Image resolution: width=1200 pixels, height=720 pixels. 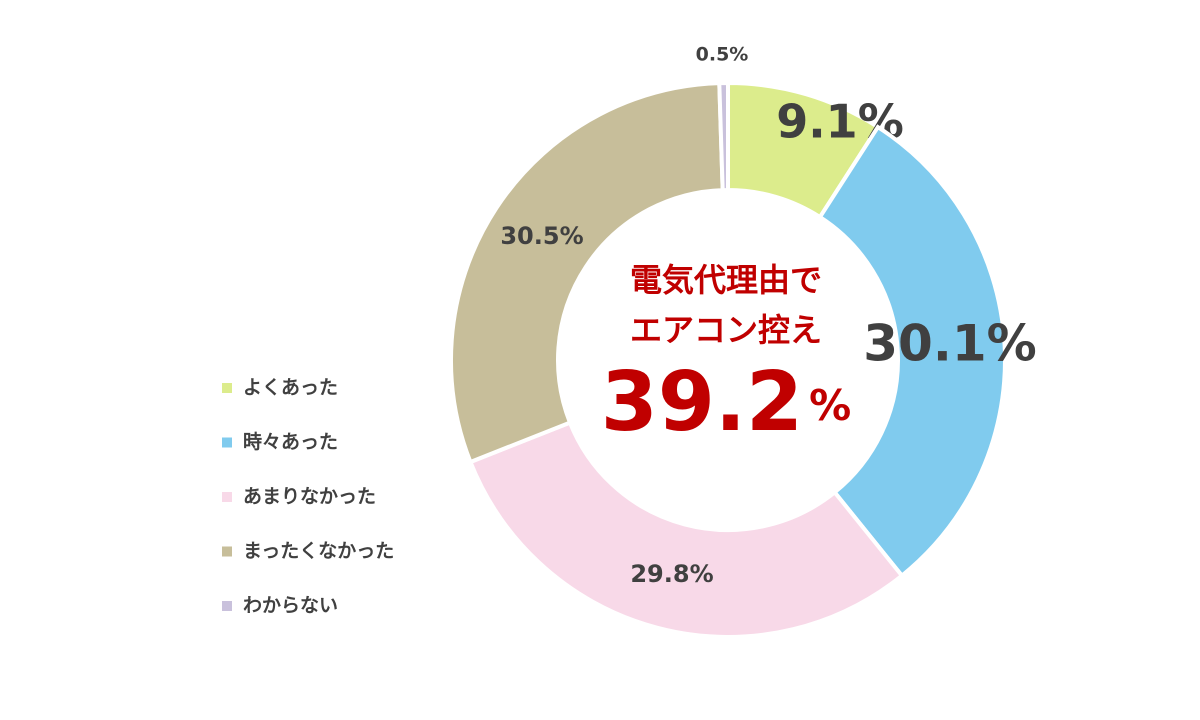 What do you see at coordinates (702, 402) in the screenshot?
I see `center-number: 39.2` at bounding box center [702, 402].